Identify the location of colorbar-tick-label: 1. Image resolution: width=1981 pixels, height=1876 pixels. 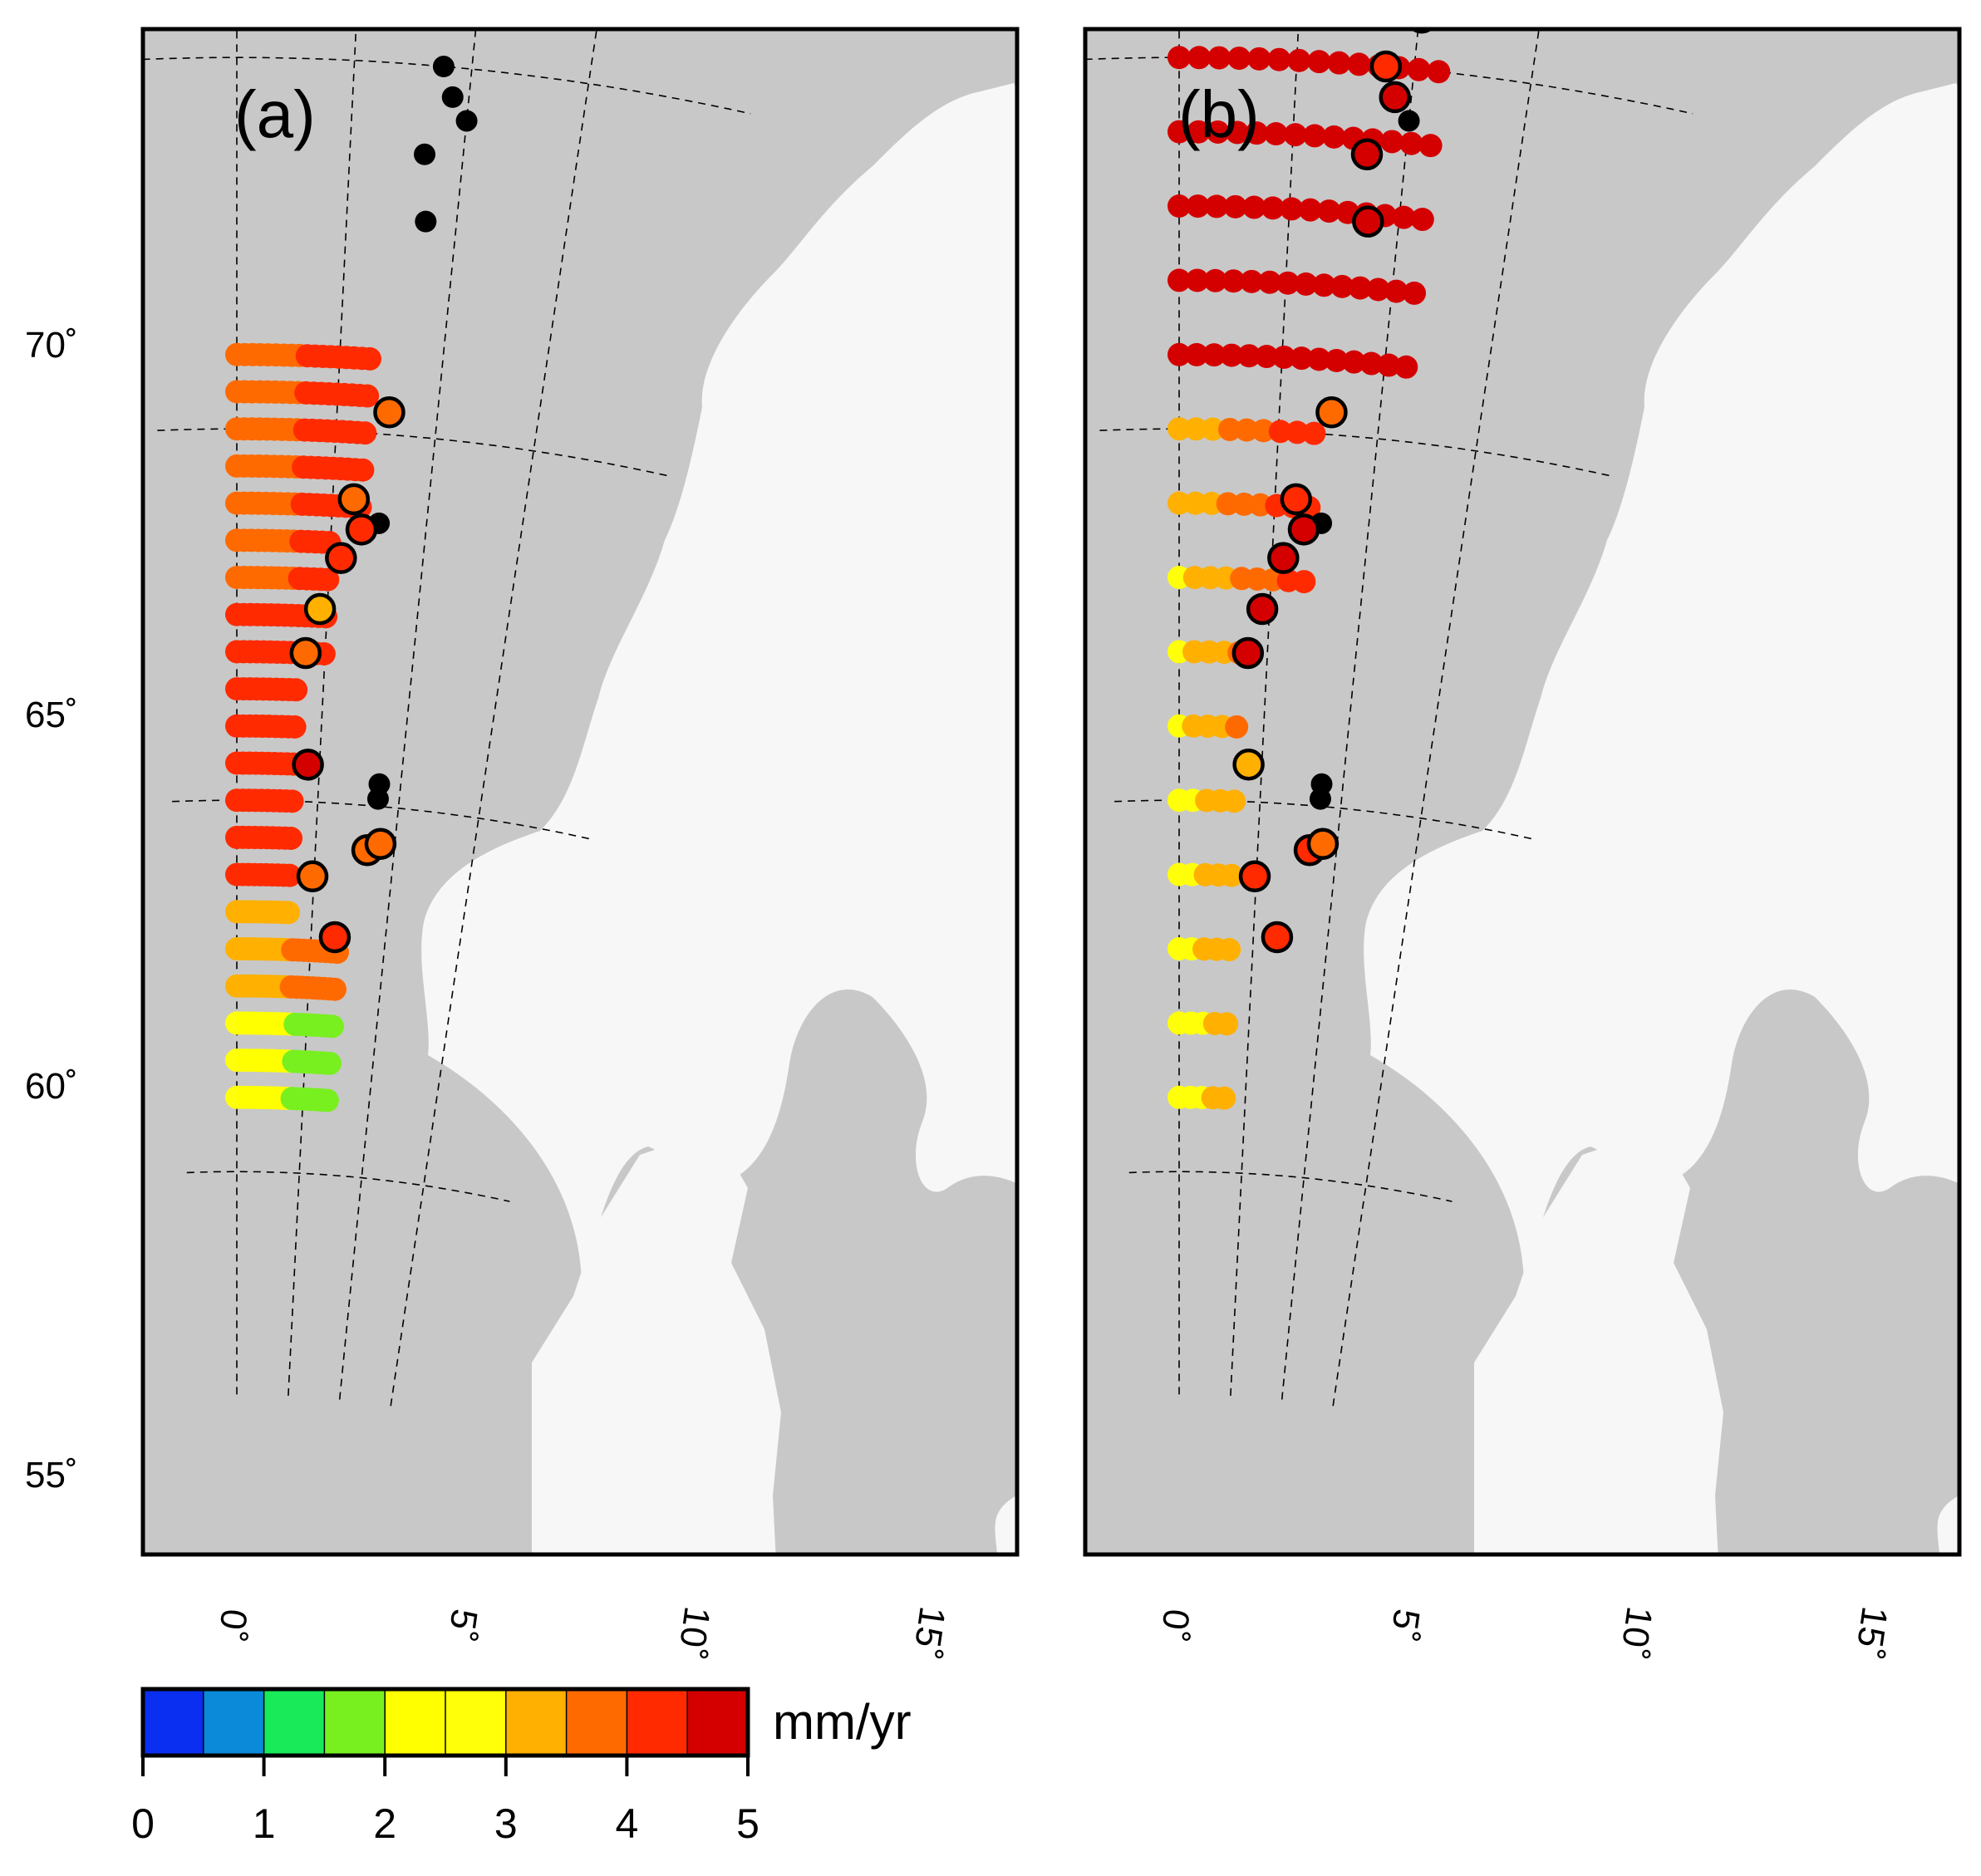
(264, 1824).